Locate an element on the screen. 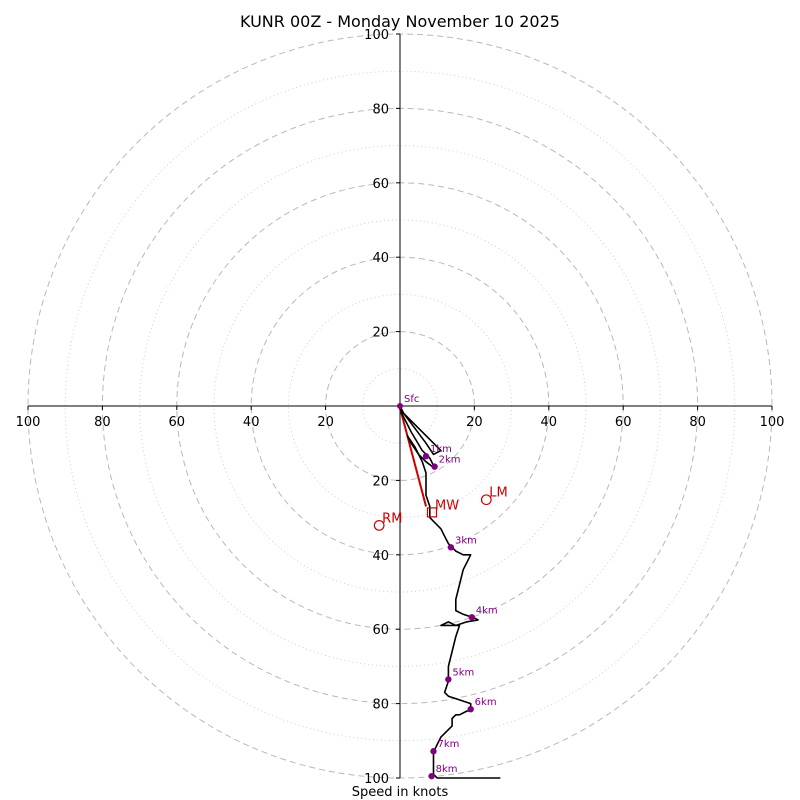  km-marker-label: 5km is located at coordinates (463, 672).